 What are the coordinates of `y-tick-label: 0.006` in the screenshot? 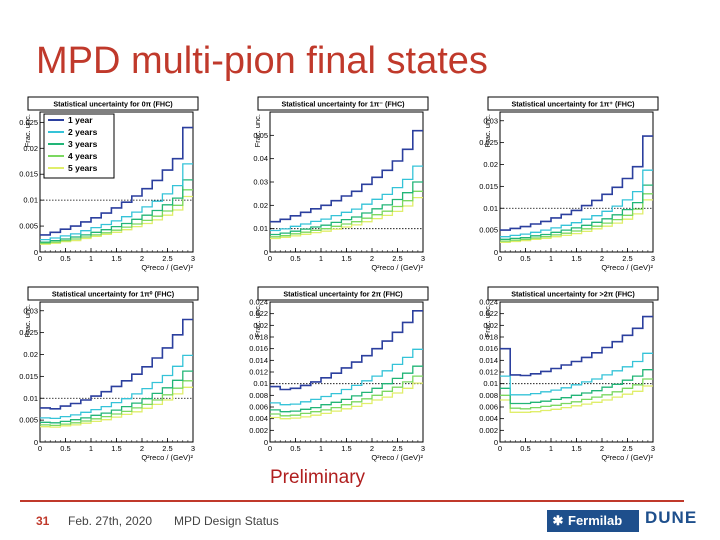 It's located at (258, 407).